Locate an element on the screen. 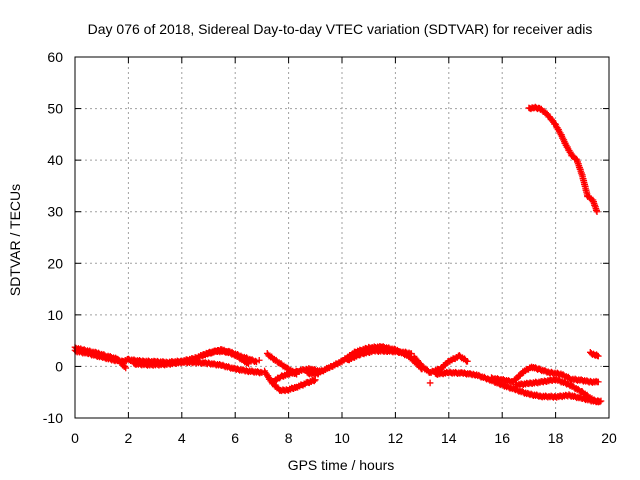 This screenshot has height=480, width=640. y-tick-label: 50 is located at coordinates (55, 109).